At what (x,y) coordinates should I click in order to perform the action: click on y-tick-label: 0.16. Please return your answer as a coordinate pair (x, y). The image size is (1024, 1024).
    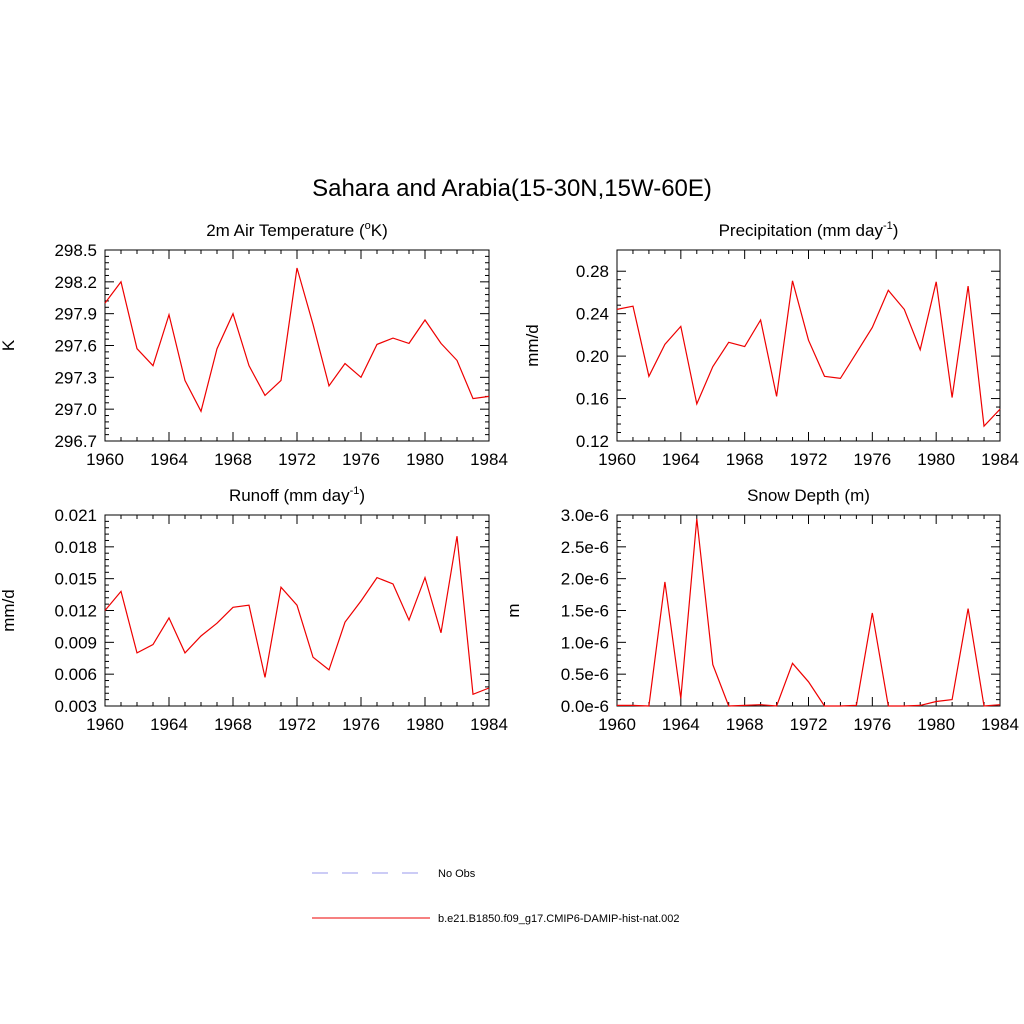
    Looking at the image, I should click on (592, 399).